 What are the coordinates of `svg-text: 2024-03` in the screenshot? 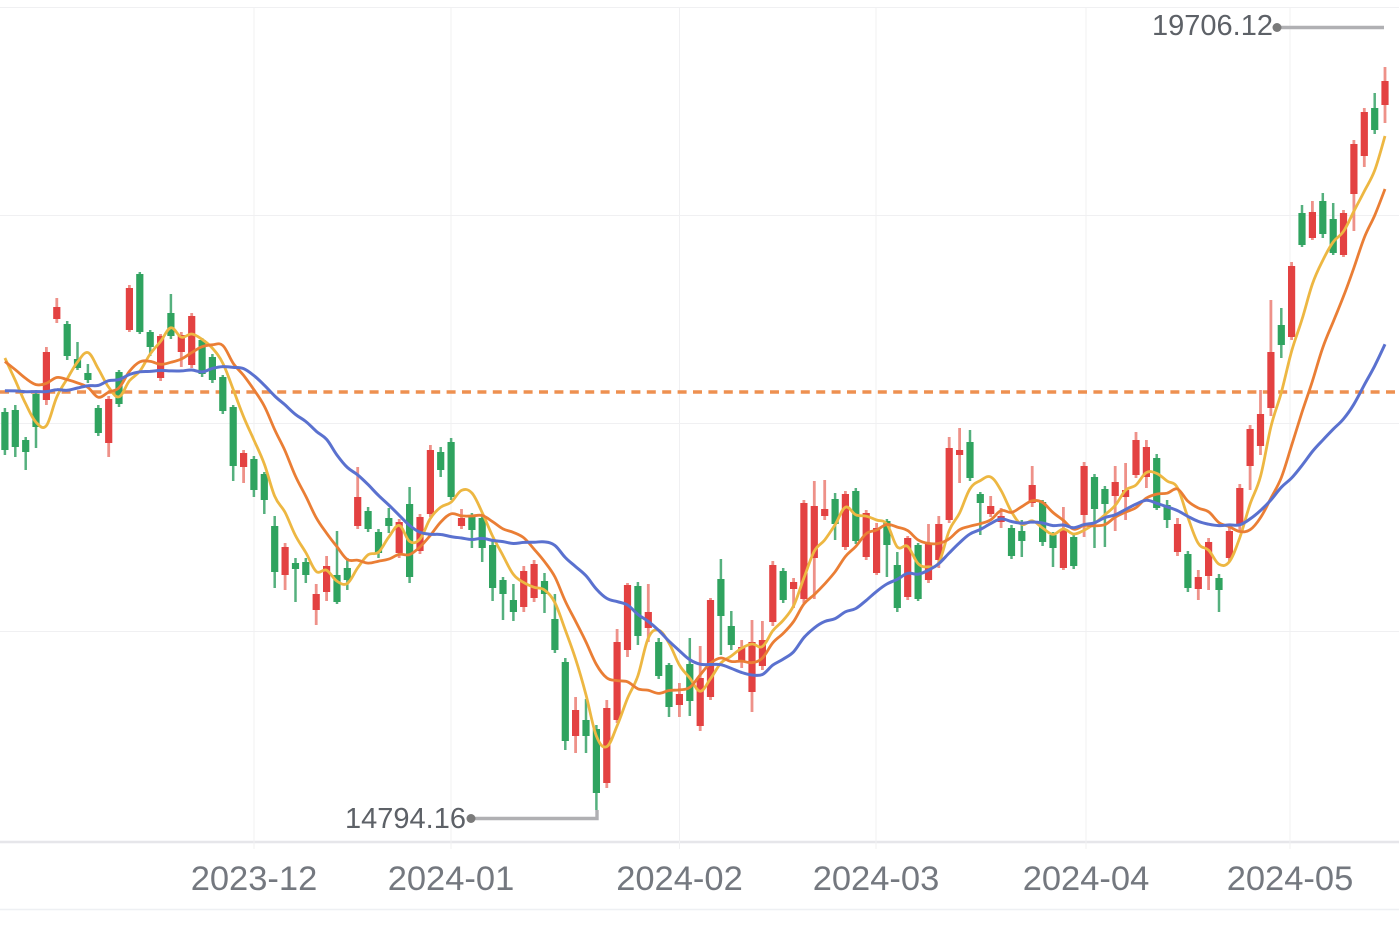 It's located at (876, 879).